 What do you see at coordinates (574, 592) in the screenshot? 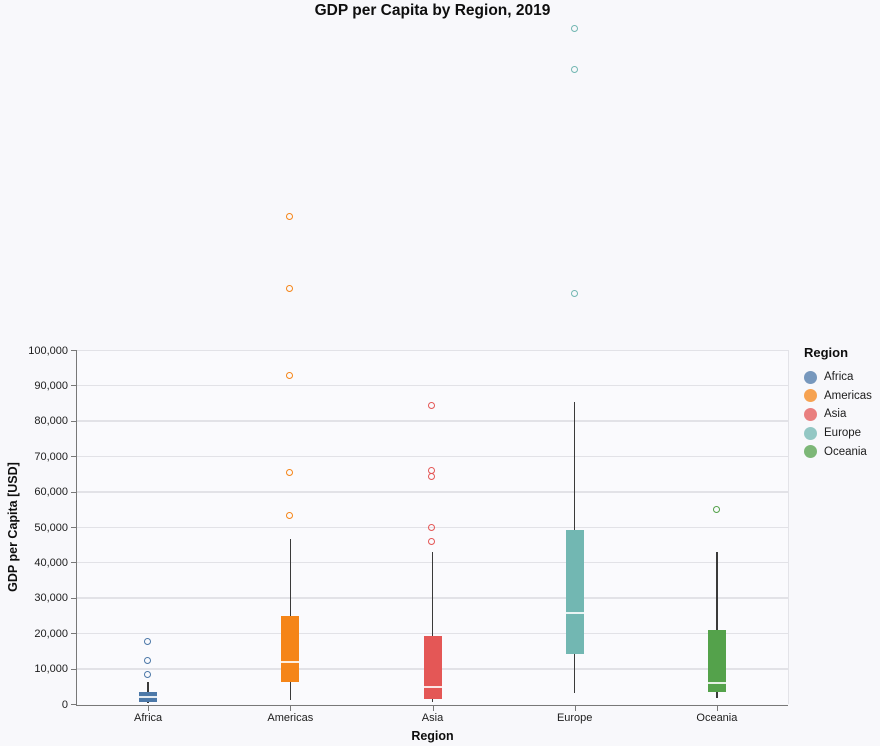
I see `boxplot-box-europe` at bounding box center [574, 592].